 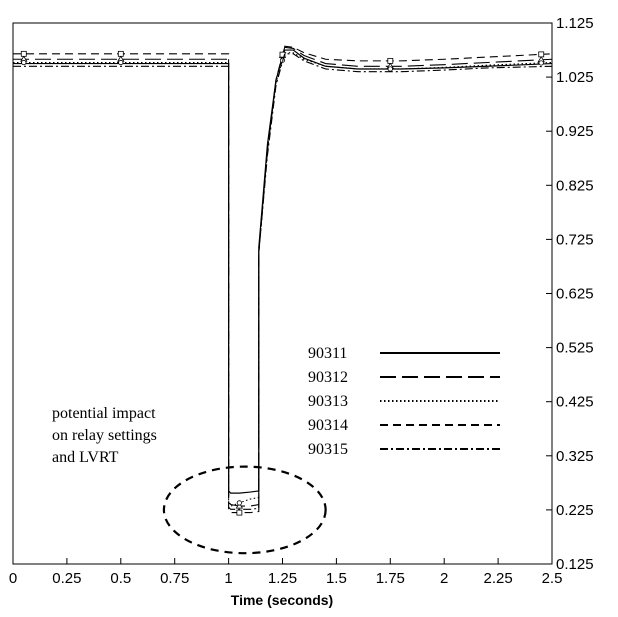 I want to click on legend-label-90311: 90311, so click(x=327, y=353).